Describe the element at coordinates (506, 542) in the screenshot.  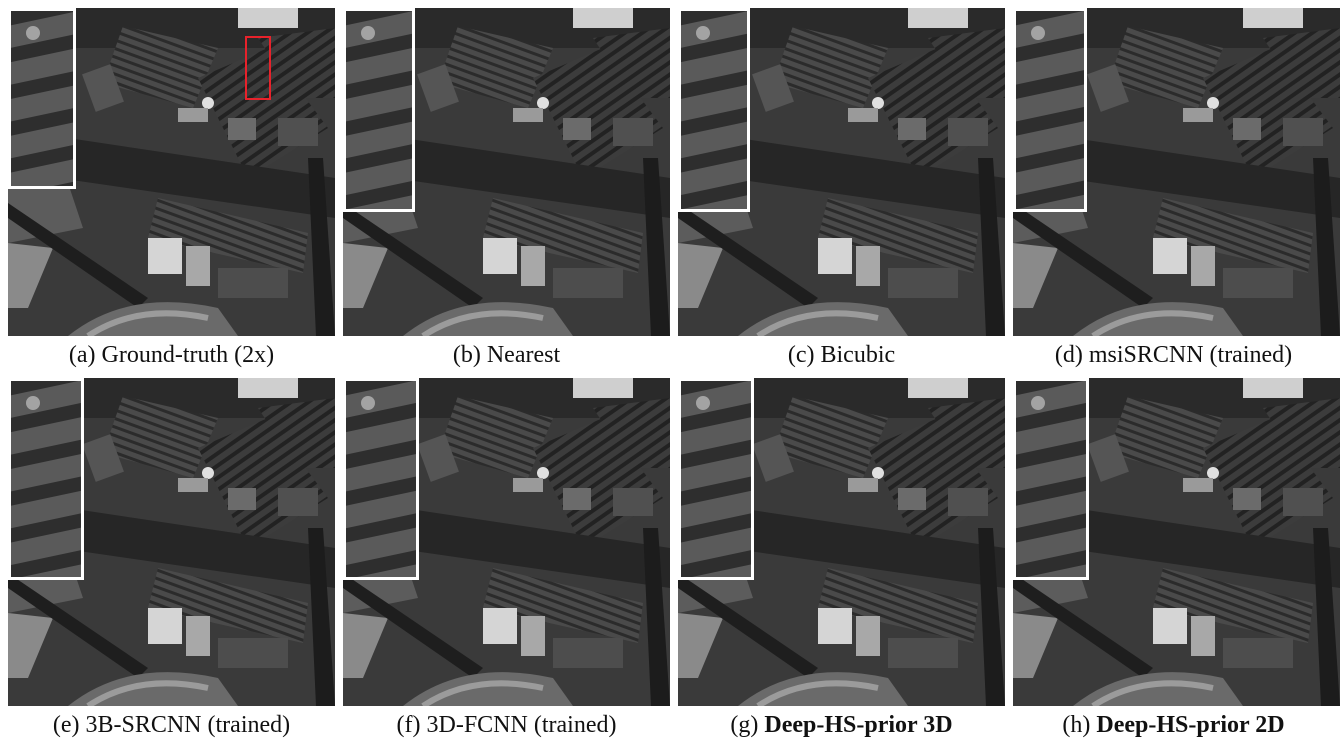
I see `image-panel-f` at that location.